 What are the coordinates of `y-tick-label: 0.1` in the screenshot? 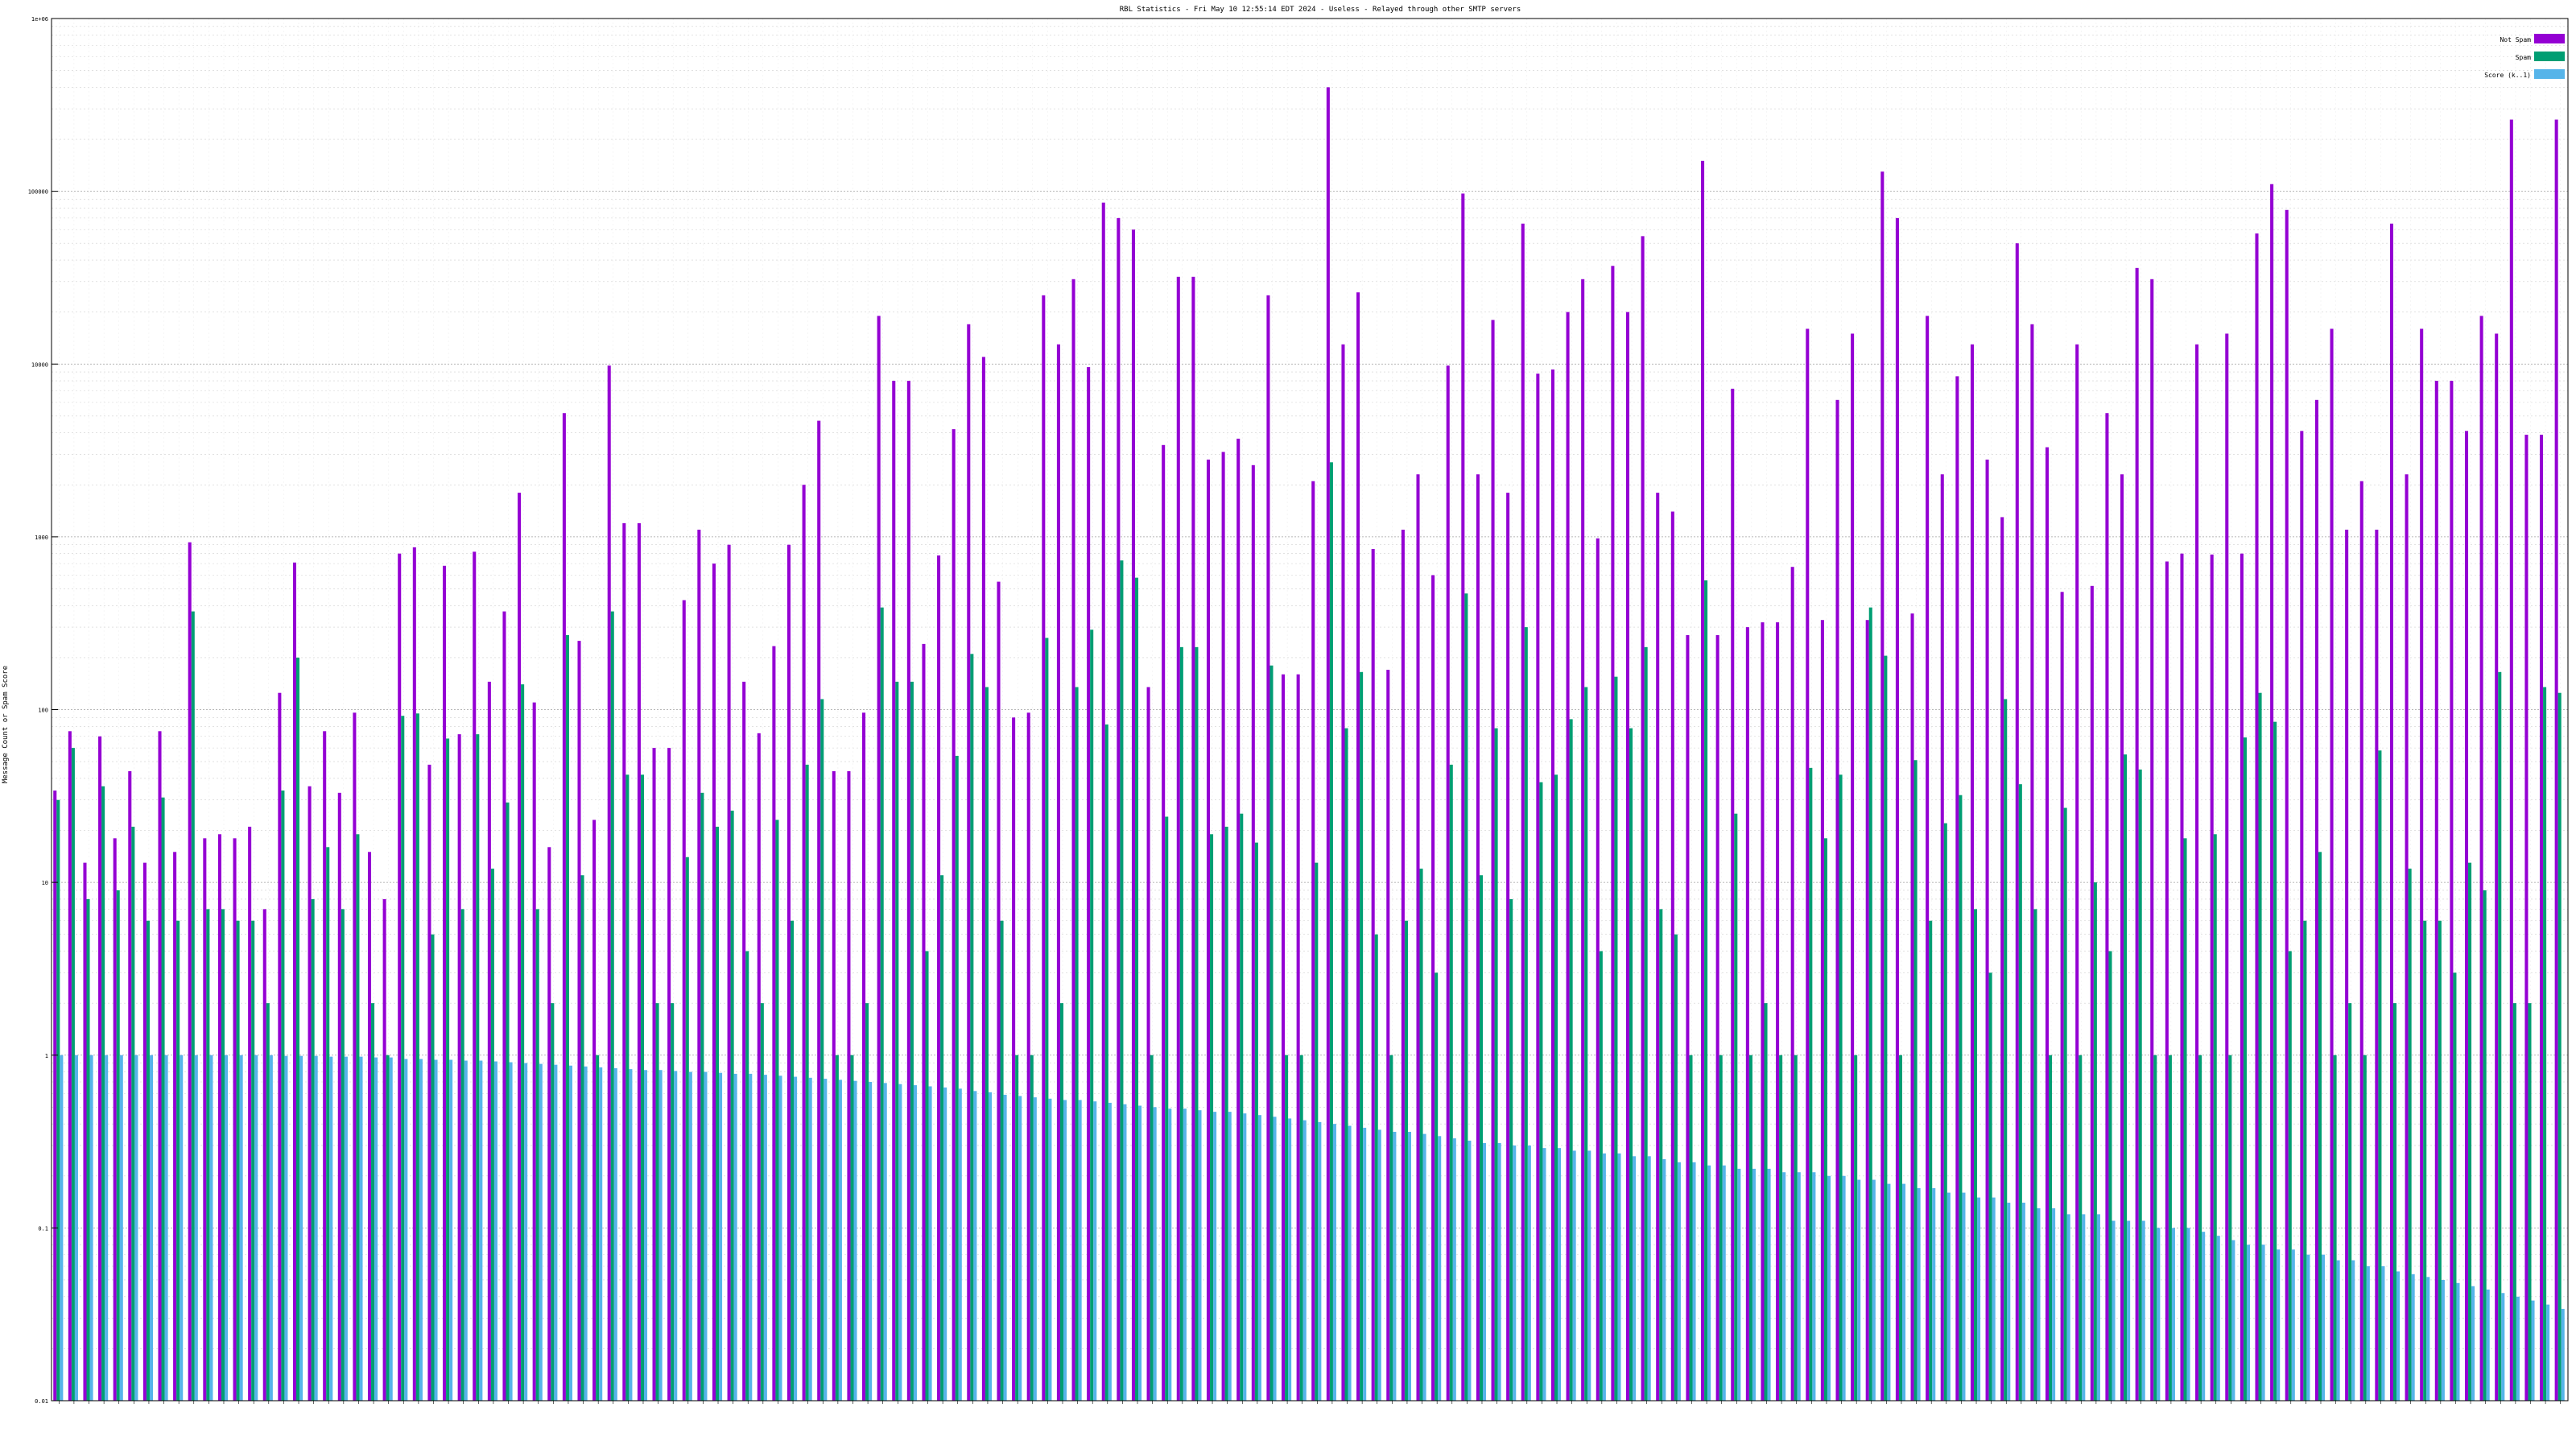 It's located at (43, 1228).